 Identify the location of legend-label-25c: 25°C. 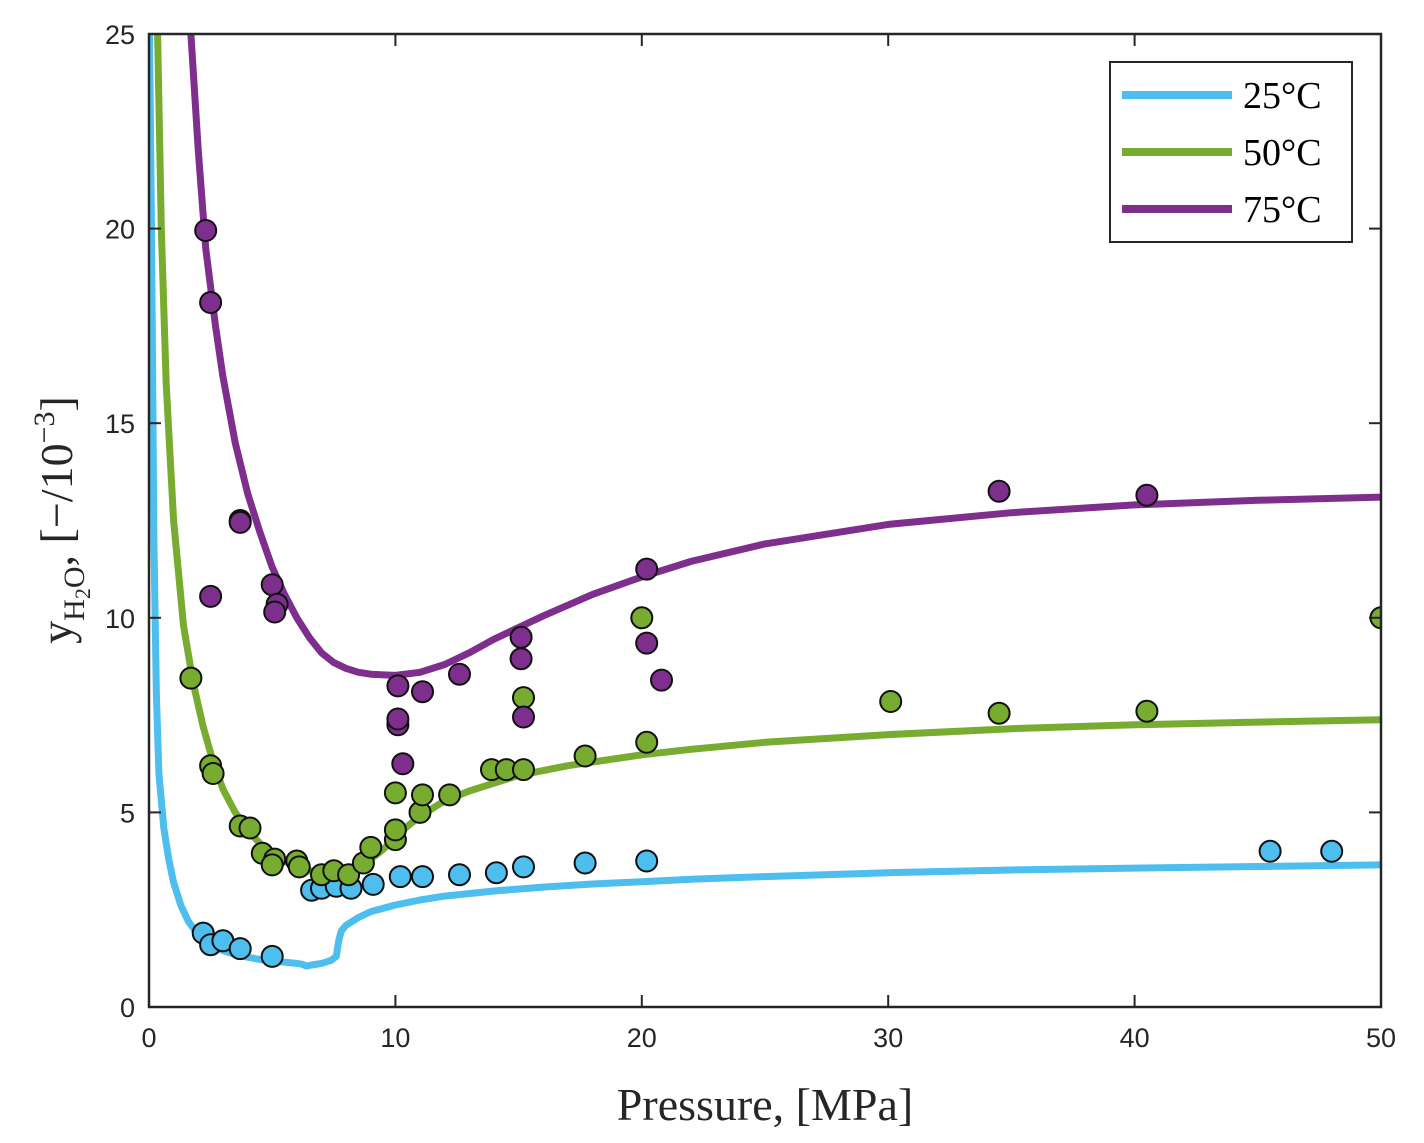
(1282, 96).